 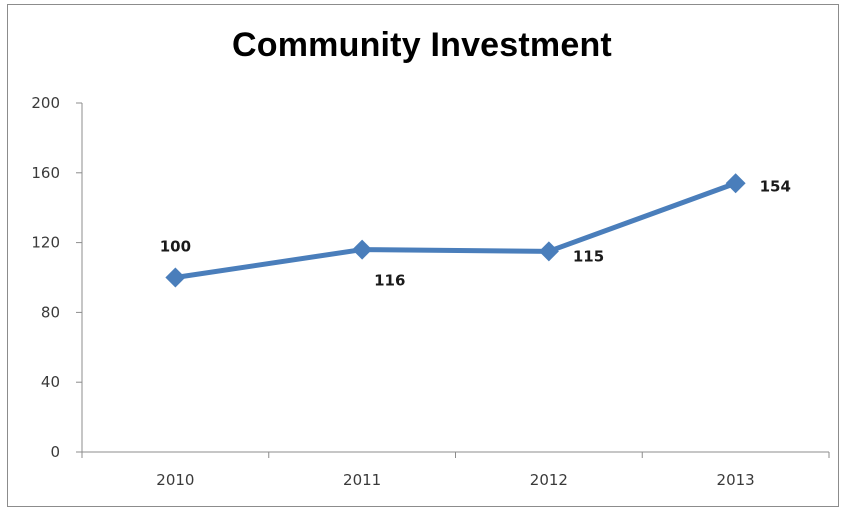 I want to click on y-tick-label: 0, so click(x=55, y=452).